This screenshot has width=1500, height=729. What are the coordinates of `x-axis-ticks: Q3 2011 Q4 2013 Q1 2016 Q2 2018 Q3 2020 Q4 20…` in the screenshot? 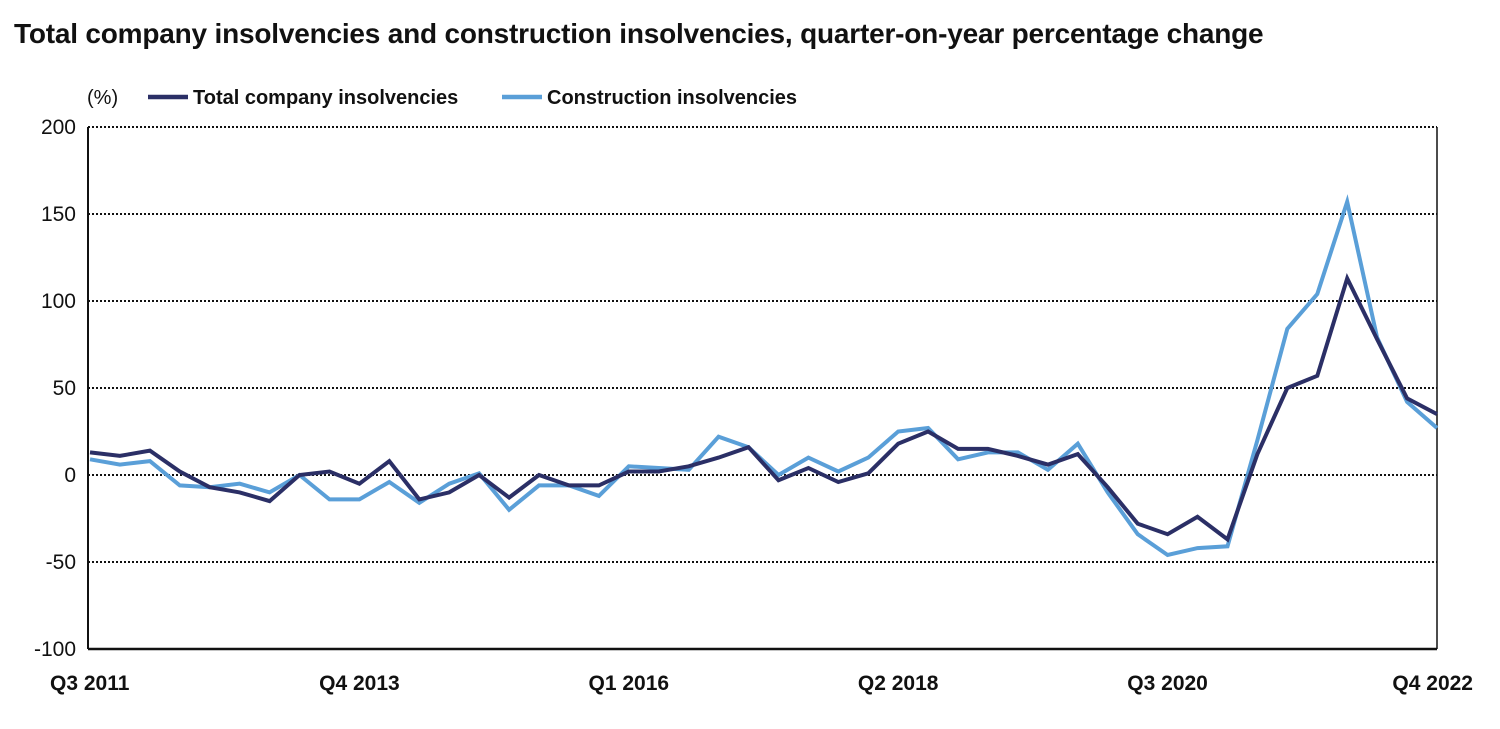 It's located at (761, 683).